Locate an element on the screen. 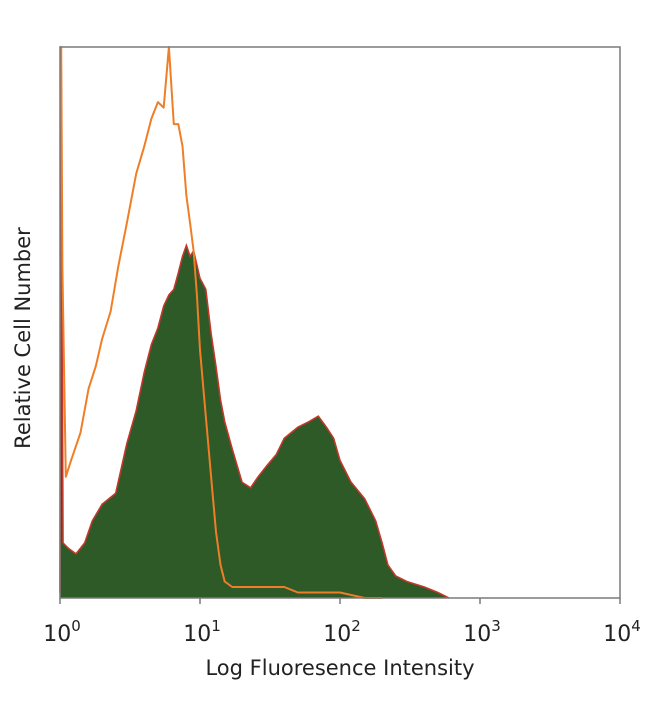 The height and width of the screenshot is (704, 650). y-axis-title: Relative Cell Number is located at coordinates (23, 338).